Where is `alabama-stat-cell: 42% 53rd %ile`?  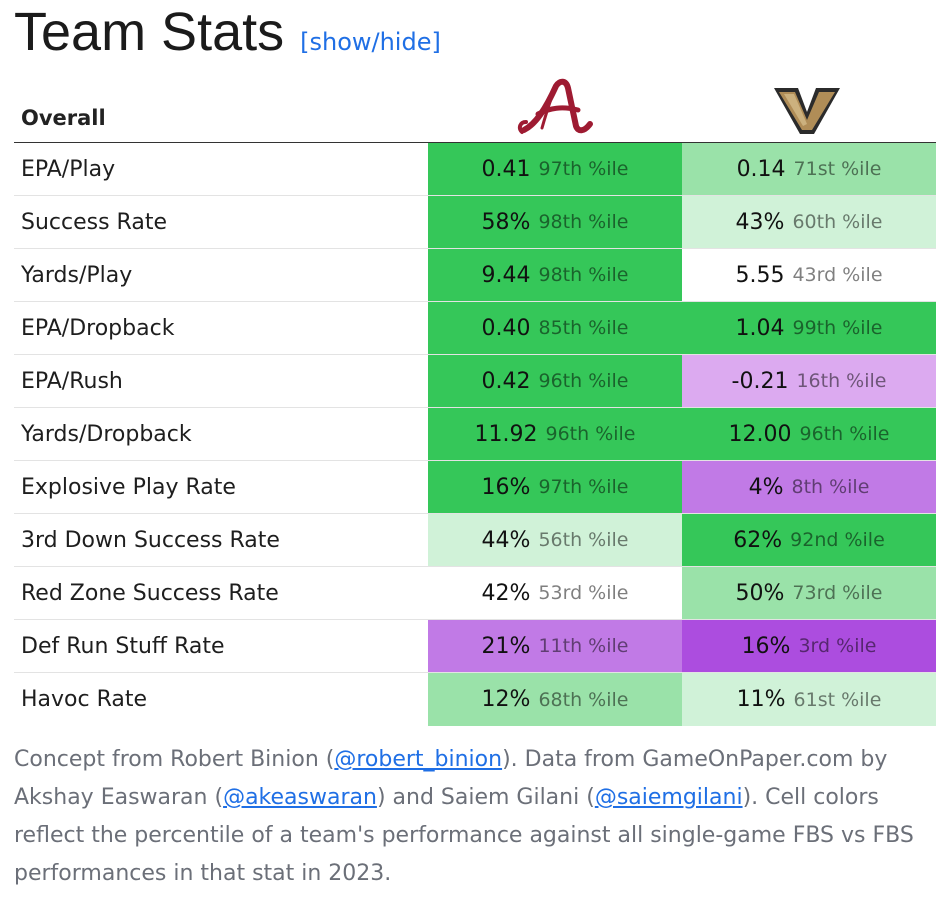
alabama-stat-cell: 42% 53rd %ile is located at coordinates (555, 593).